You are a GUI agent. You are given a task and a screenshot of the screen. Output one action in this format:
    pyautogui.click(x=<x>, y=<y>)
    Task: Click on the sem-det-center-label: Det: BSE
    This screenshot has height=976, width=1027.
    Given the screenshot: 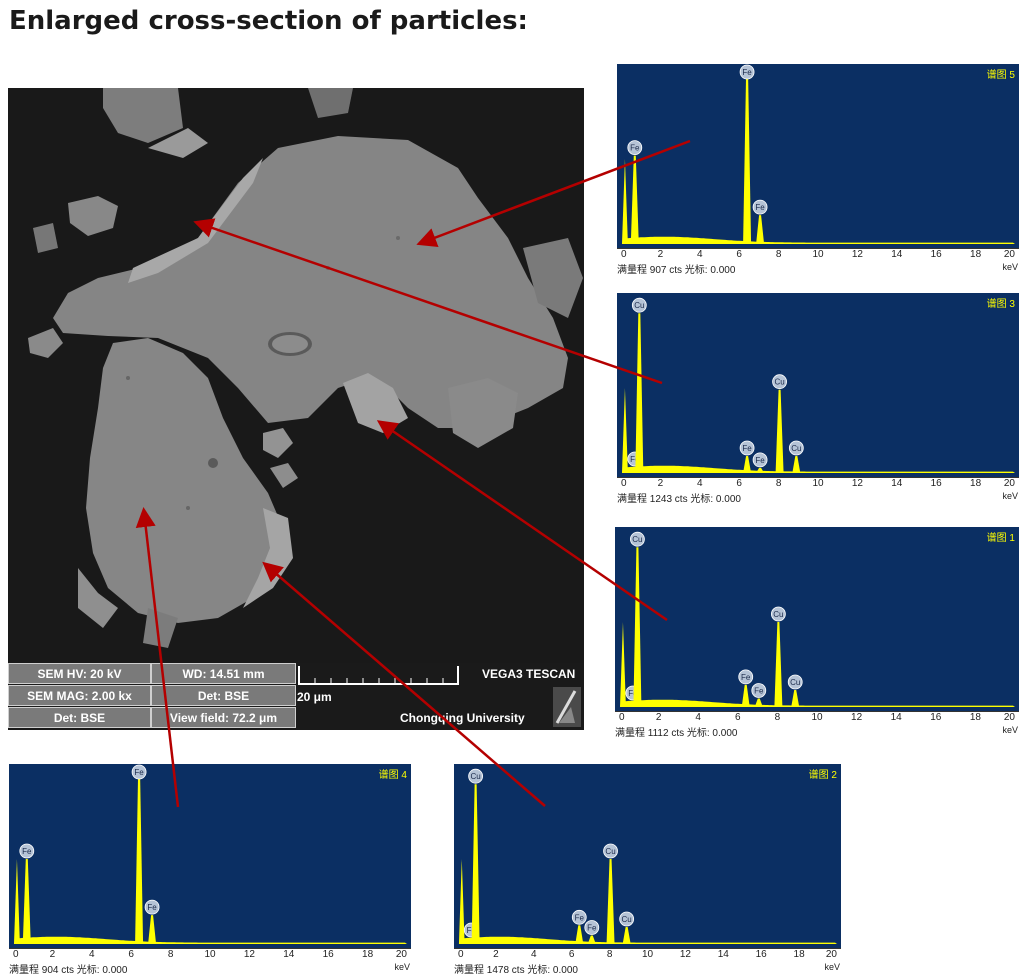 What is the action you would take?
    pyautogui.click(x=223, y=695)
    